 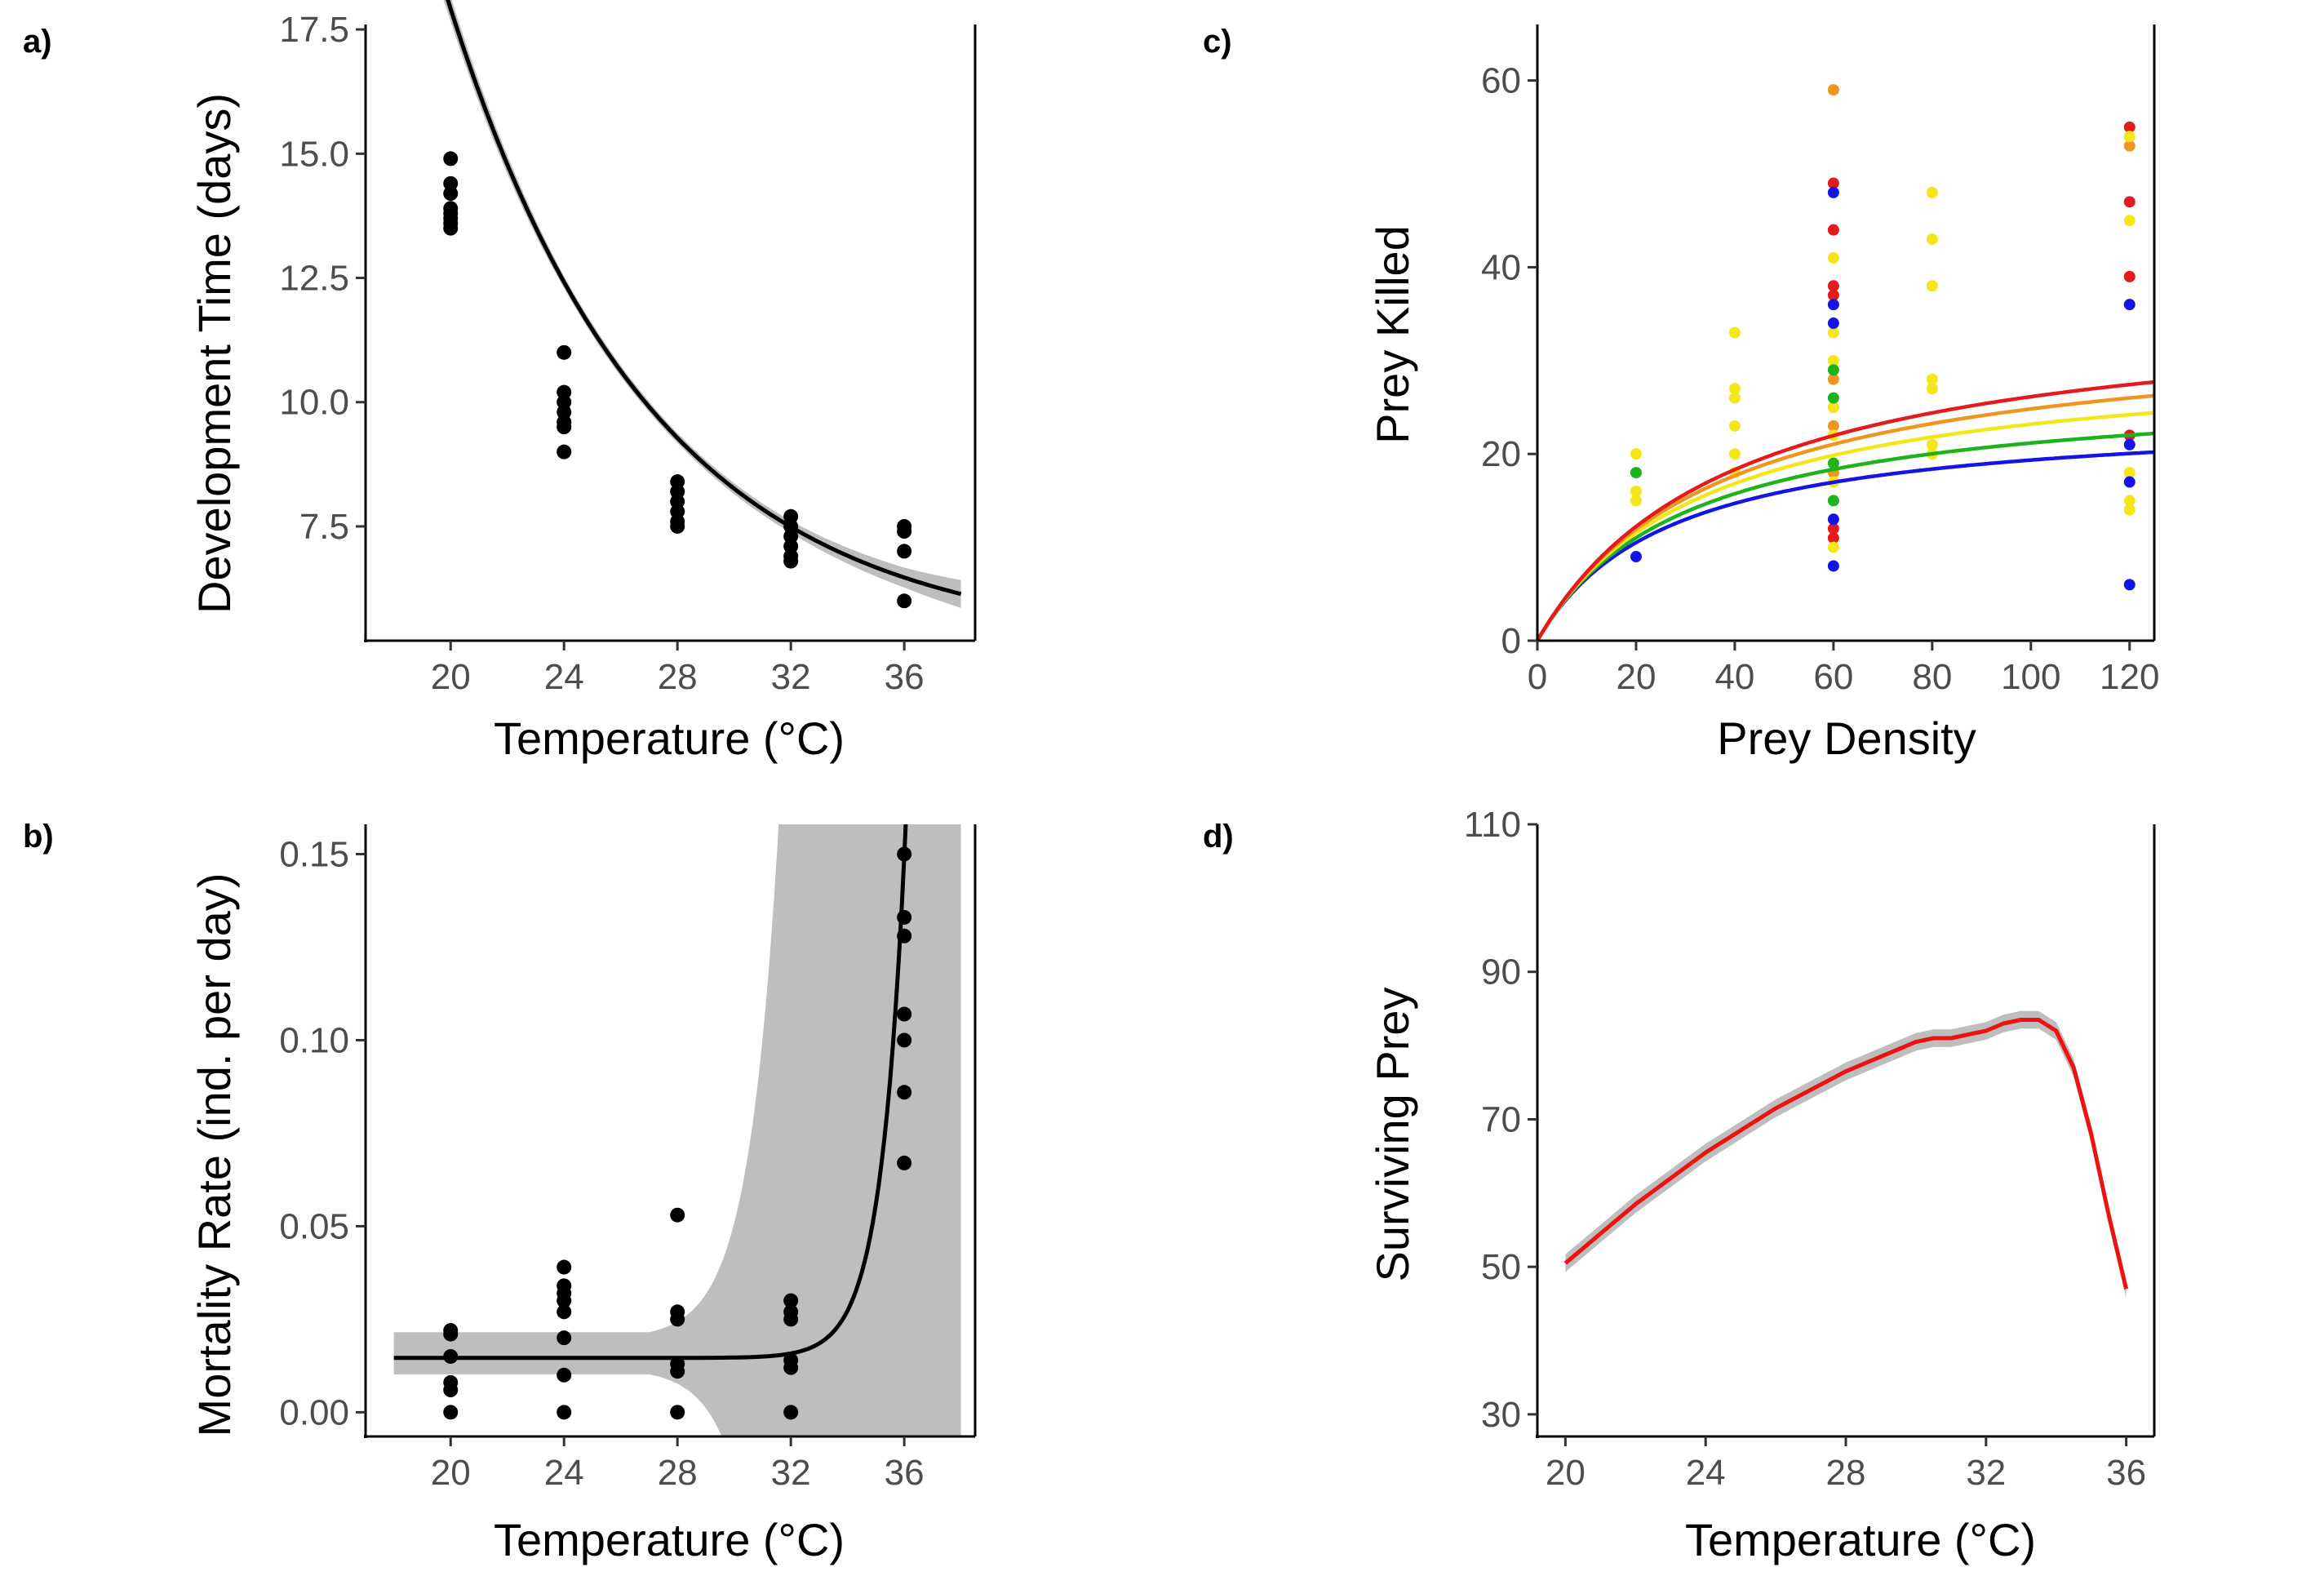 What do you see at coordinates (677, 380) in the screenshot?
I see `panel-a-points` at bounding box center [677, 380].